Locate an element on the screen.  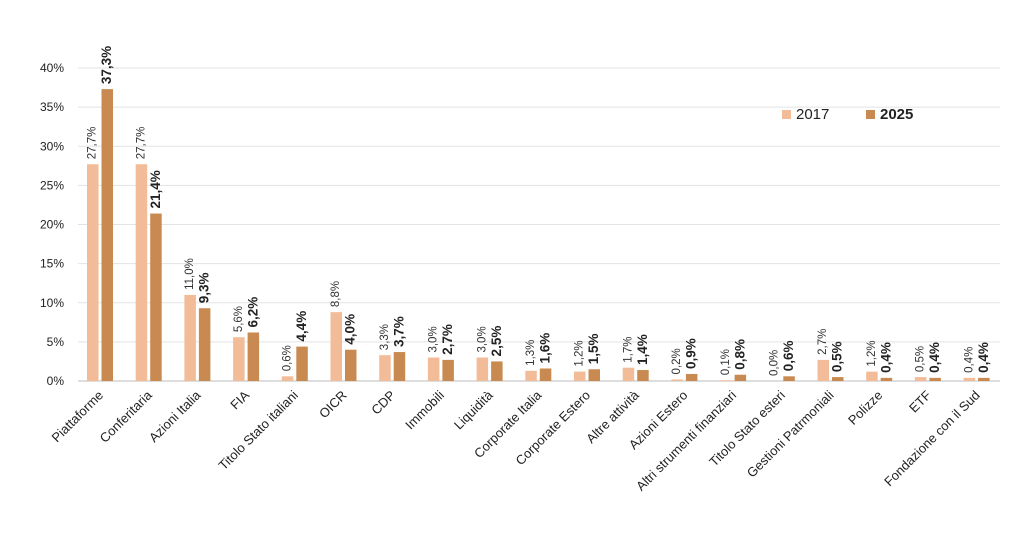
y-tick-label: 0% is located at coordinates (56, 381).